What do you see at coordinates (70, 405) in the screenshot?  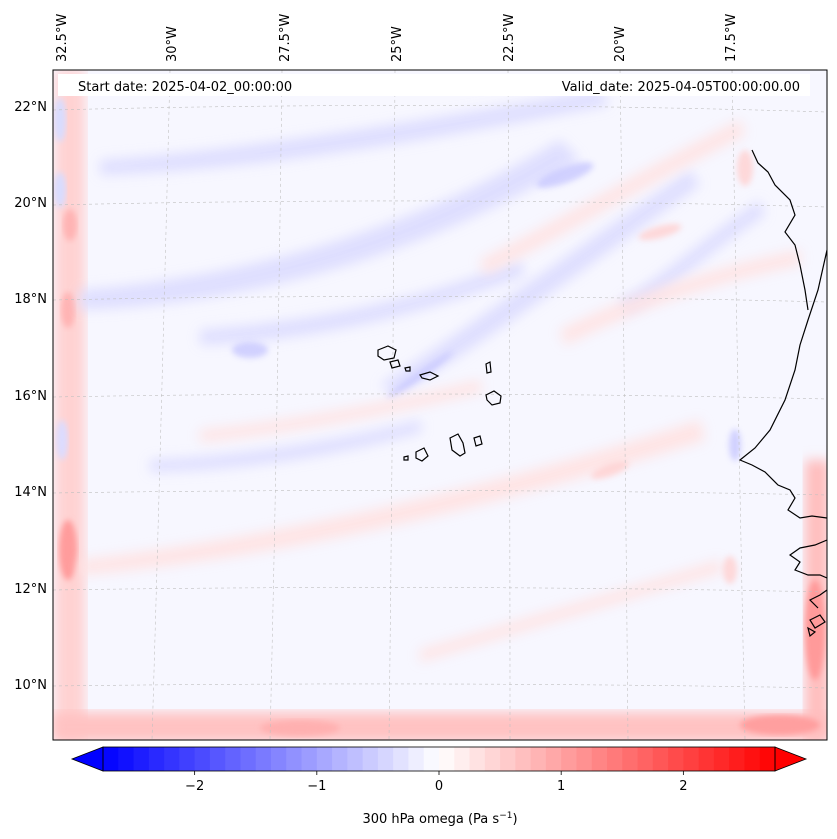 I see `field-boundary-left` at bounding box center [70, 405].